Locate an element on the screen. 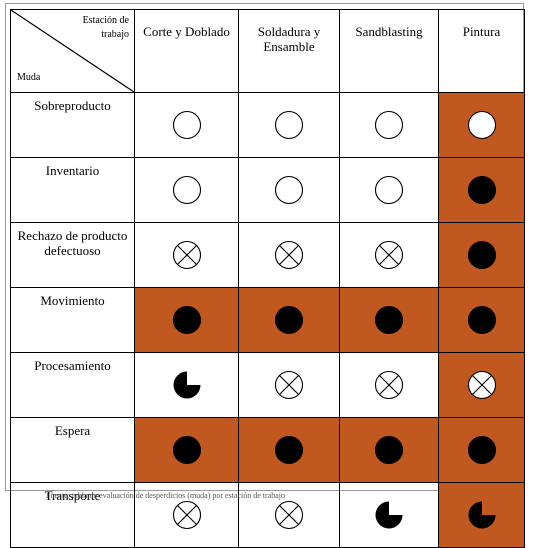  corner-diagonal is located at coordinates (72, 51).